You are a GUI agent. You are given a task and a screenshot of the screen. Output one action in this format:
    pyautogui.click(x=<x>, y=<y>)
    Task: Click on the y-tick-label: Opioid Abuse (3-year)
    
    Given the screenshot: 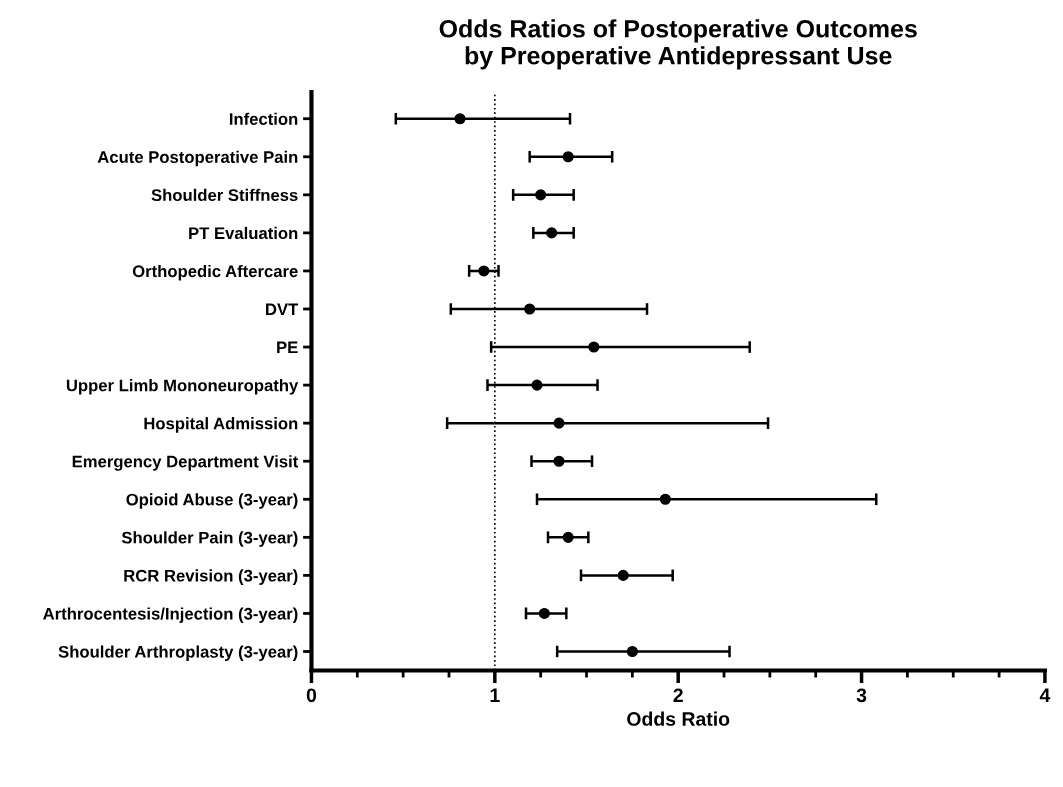 What is the action you would take?
    pyautogui.click(x=212, y=501)
    